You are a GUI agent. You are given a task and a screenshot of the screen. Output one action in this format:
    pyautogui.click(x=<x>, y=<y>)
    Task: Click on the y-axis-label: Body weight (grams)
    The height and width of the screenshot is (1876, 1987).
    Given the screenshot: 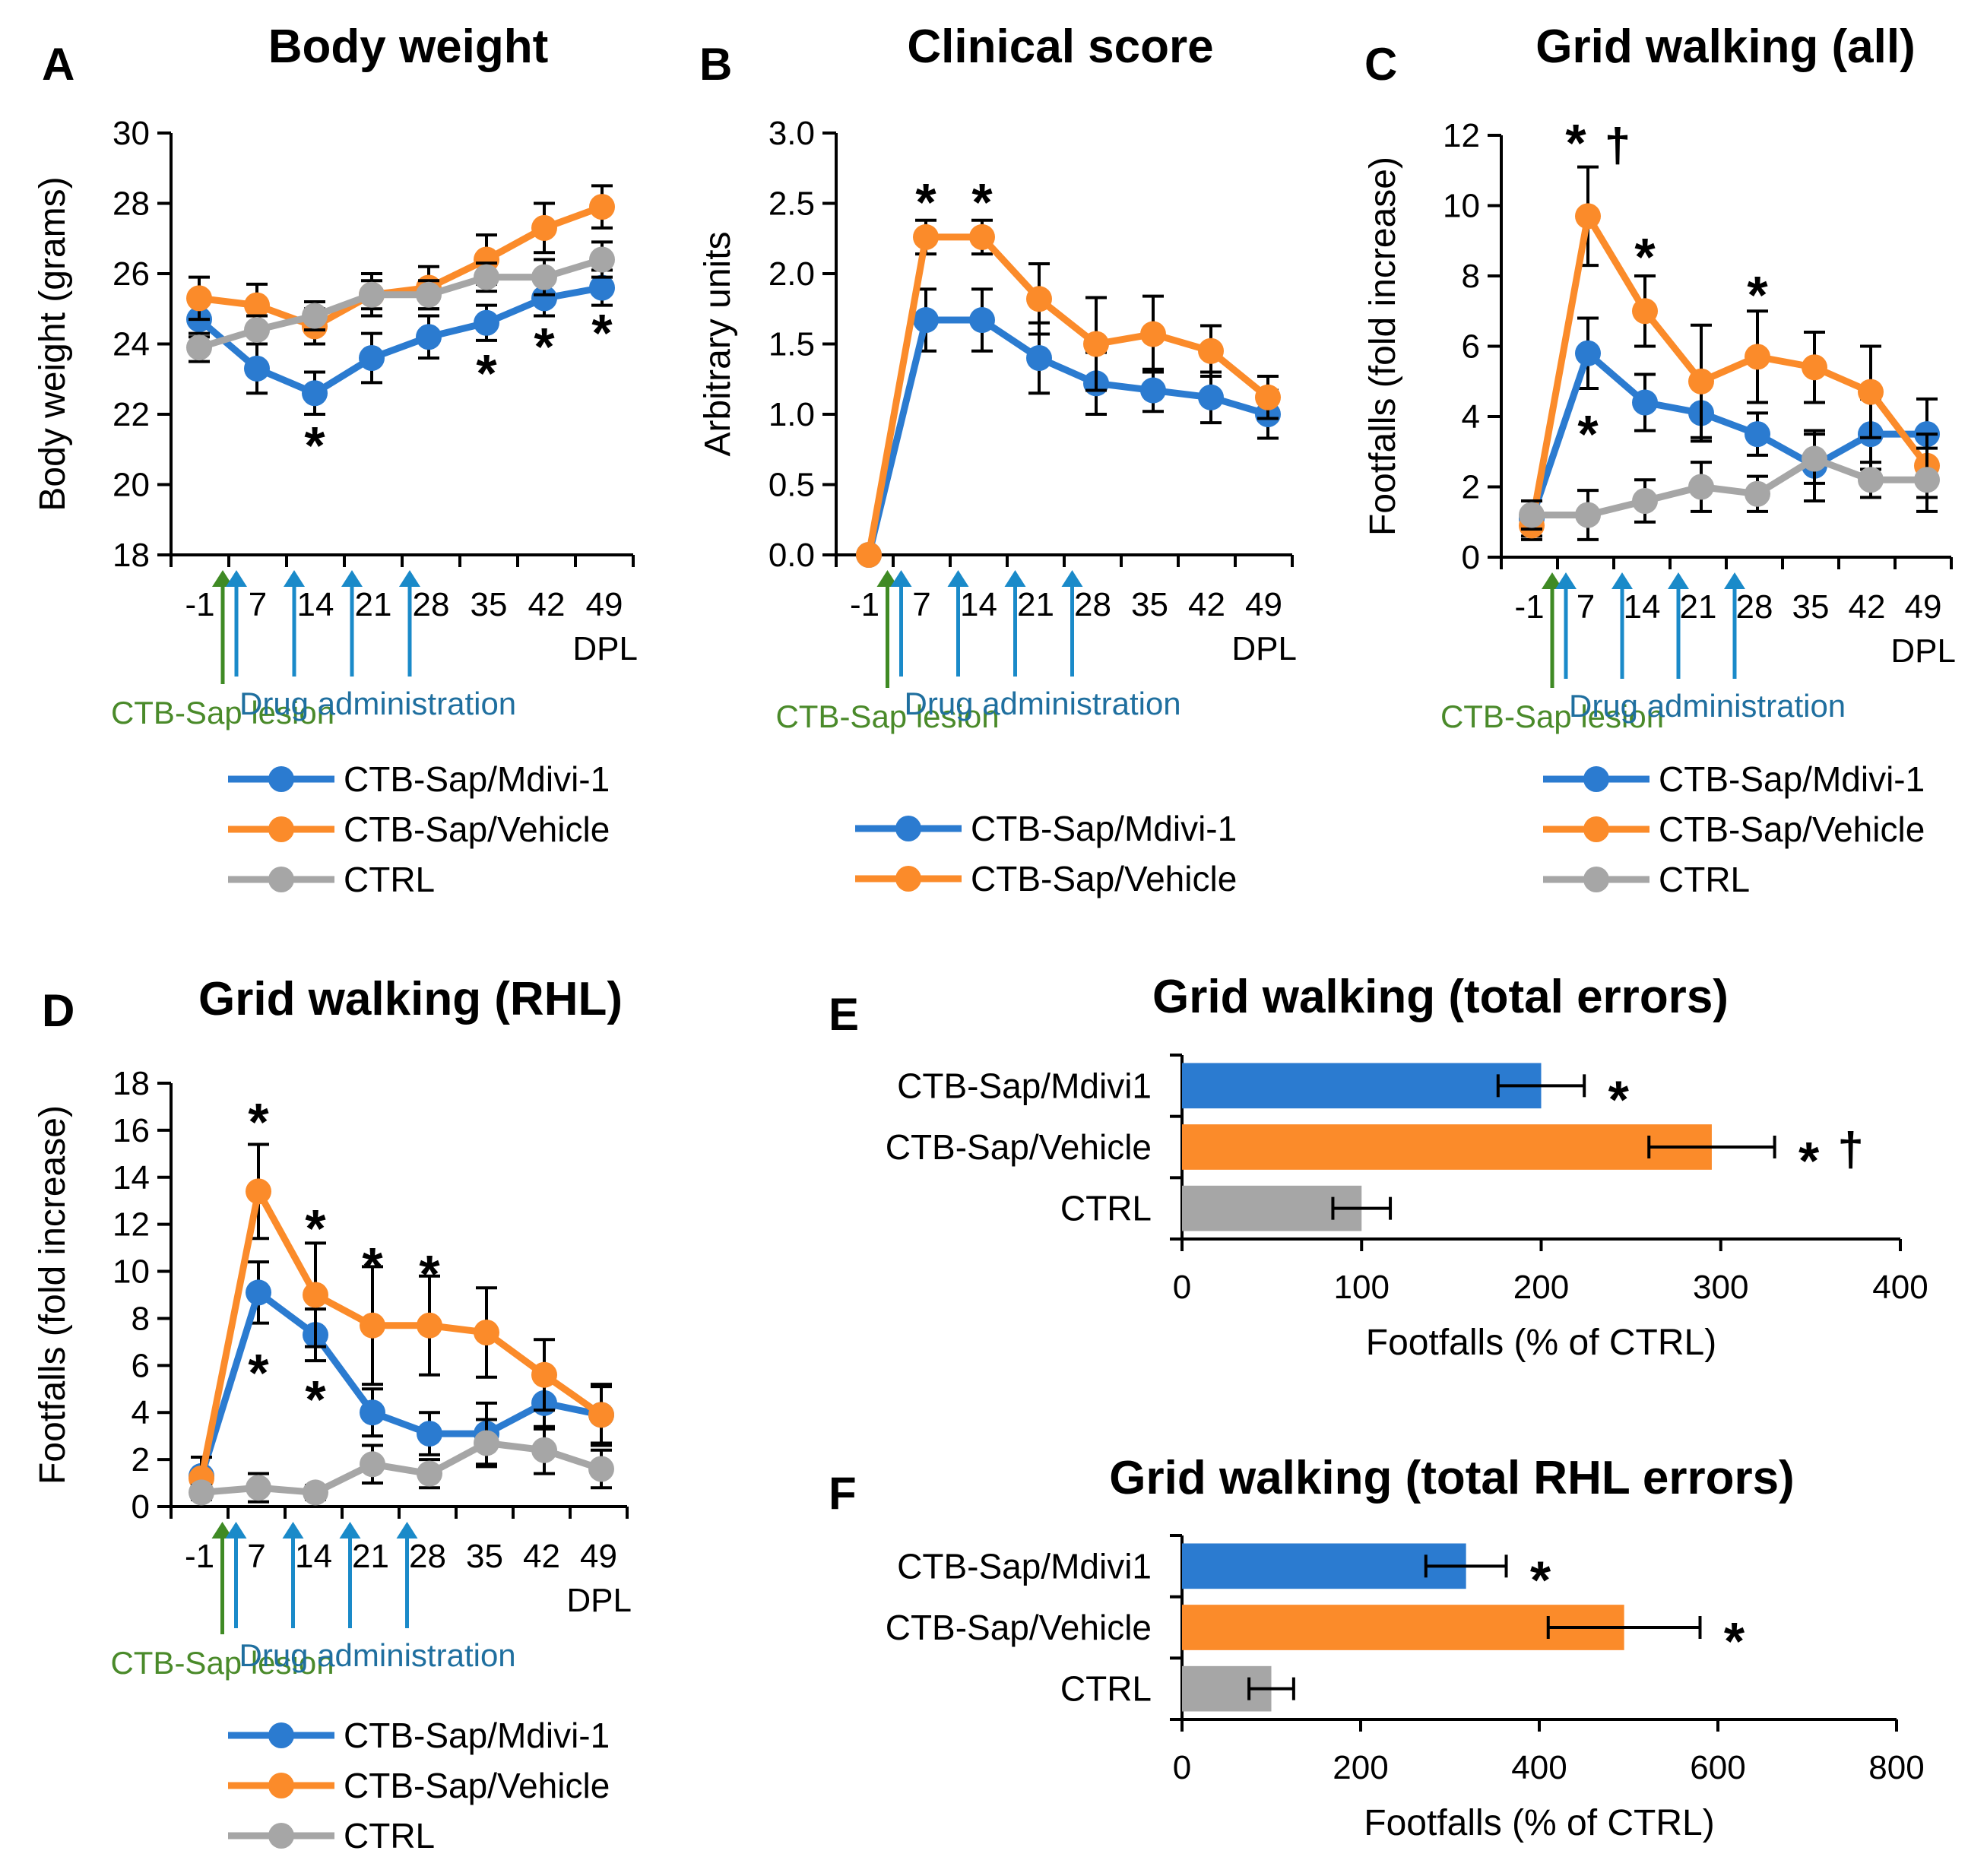 What is the action you would take?
    pyautogui.click(x=53, y=343)
    